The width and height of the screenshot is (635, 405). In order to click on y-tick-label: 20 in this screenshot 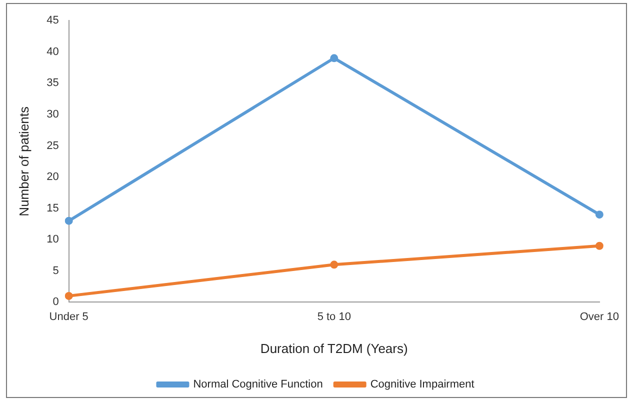, I will do `click(52, 177)`.